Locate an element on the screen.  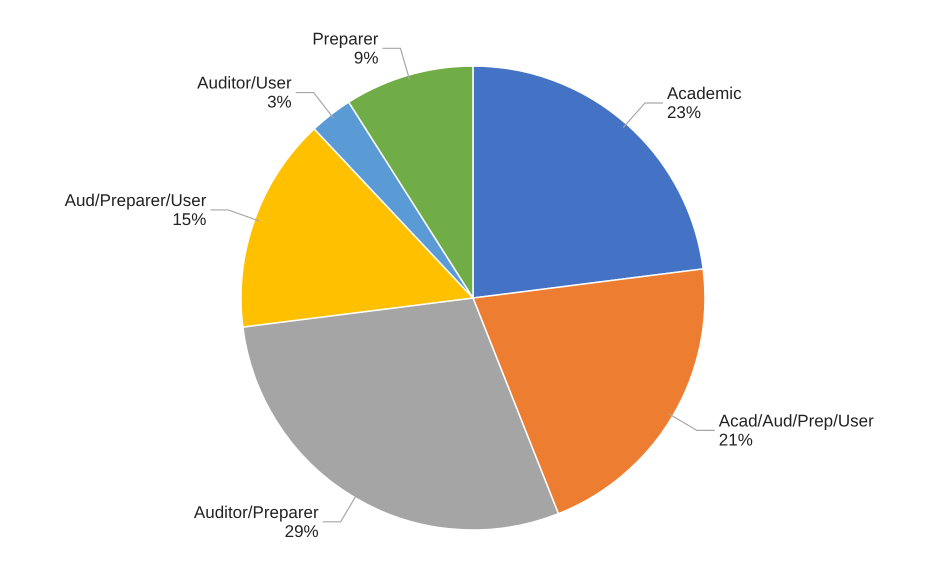
data-label: 21% is located at coordinates (735, 440).